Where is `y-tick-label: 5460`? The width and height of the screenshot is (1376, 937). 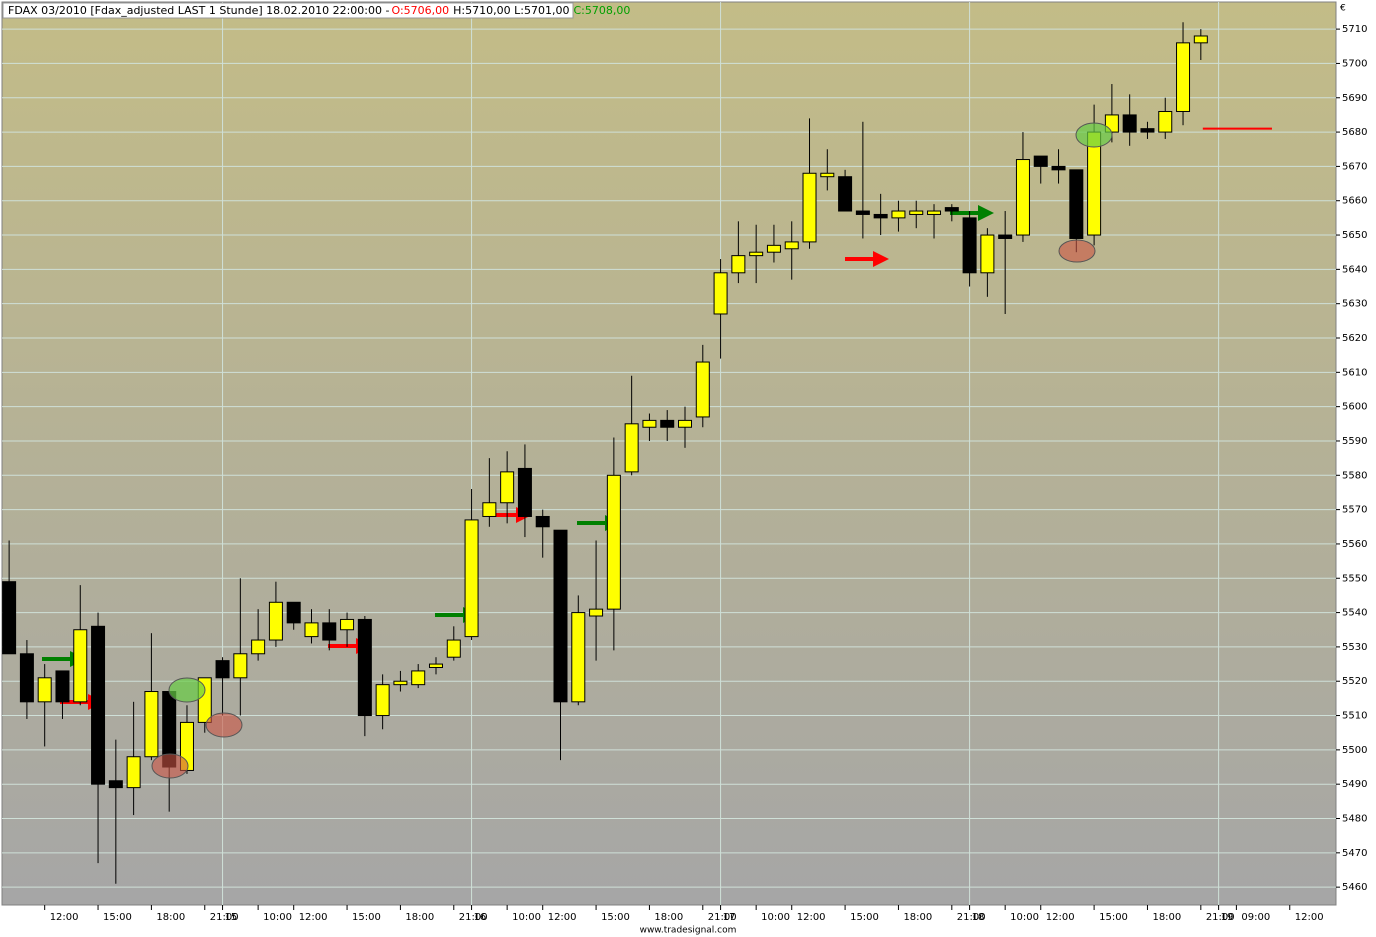
y-tick-label: 5460 is located at coordinates (1354, 887).